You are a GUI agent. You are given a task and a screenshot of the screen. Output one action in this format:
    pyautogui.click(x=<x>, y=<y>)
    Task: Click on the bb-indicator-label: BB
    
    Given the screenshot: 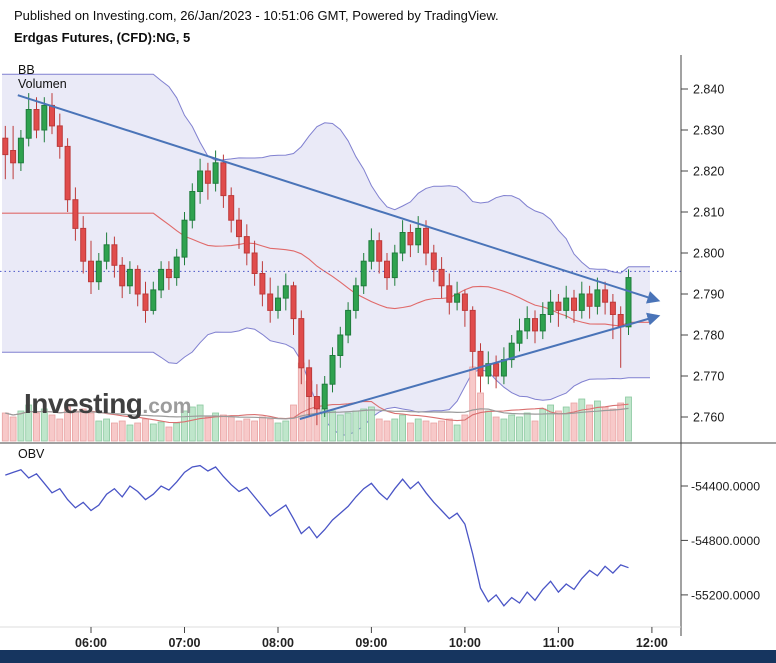 What is the action you would take?
    pyautogui.click(x=26, y=70)
    